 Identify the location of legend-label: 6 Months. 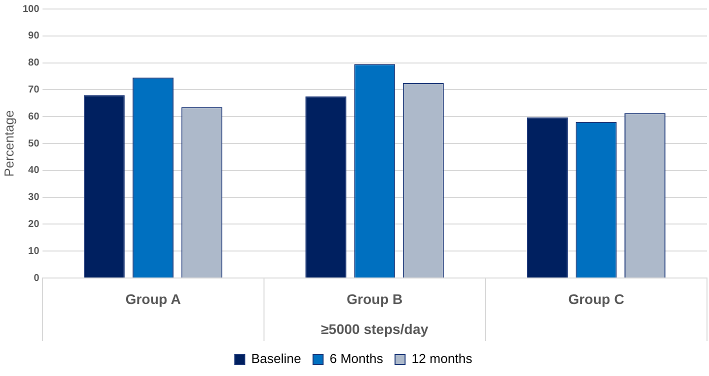
(357, 358).